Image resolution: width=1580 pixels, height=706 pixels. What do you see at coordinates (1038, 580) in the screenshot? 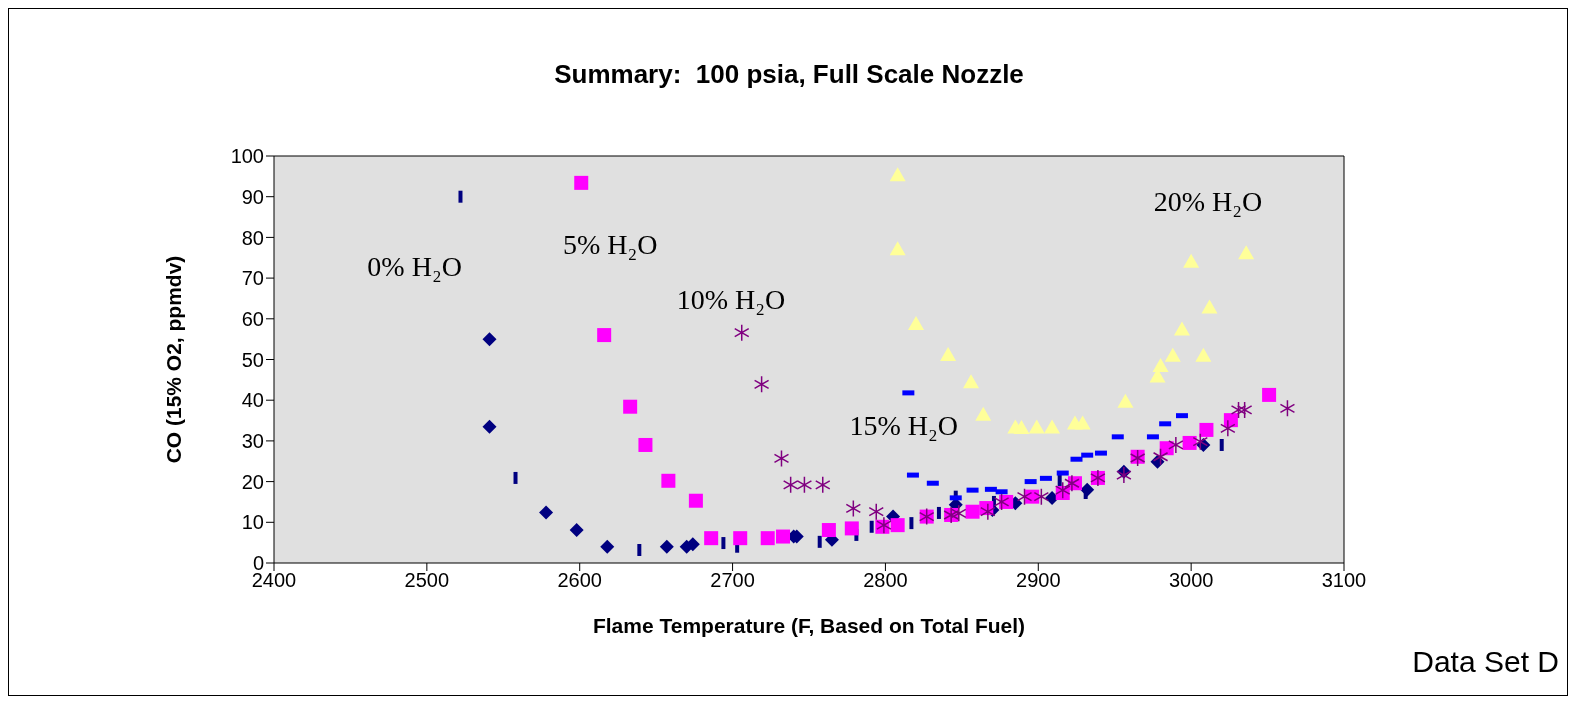
I see `x-tick-label: 2900` at bounding box center [1038, 580].